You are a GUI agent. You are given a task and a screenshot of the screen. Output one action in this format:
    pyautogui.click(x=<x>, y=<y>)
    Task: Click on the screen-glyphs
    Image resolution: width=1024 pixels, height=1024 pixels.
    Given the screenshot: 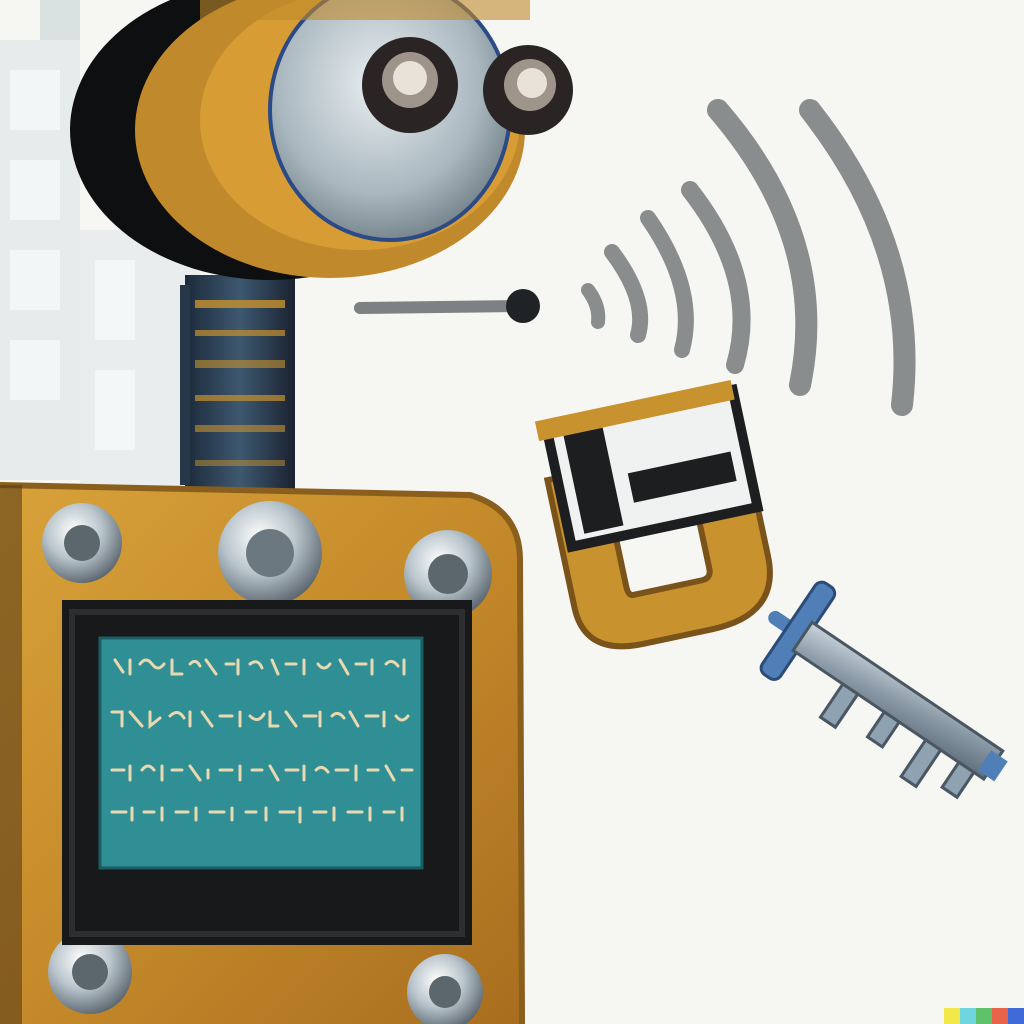 What is the action you would take?
    pyautogui.click(x=262, y=741)
    